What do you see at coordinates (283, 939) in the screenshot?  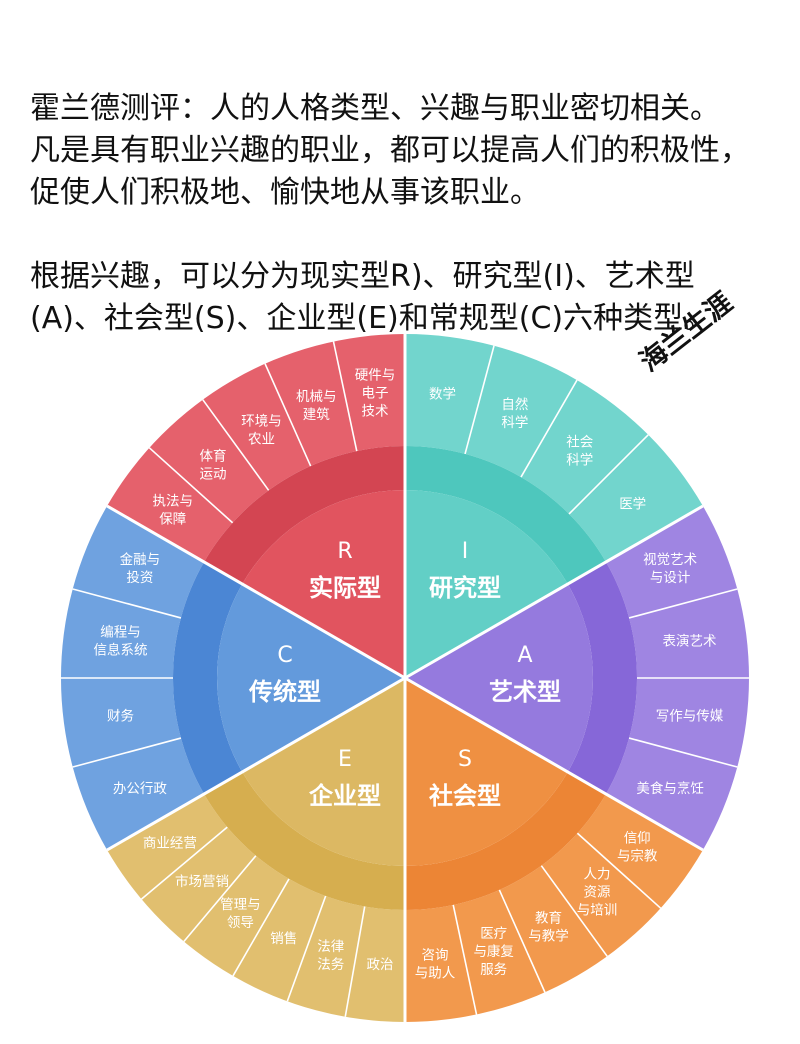 I see `field-label: 销售` at bounding box center [283, 939].